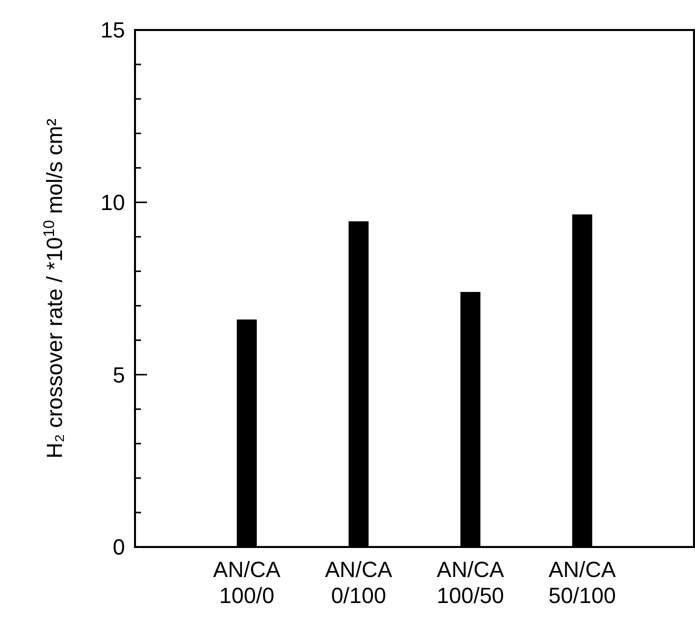  Describe the element at coordinates (470, 582) in the screenshot. I see `x-tick-label: AN/CA 100/50` at that location.